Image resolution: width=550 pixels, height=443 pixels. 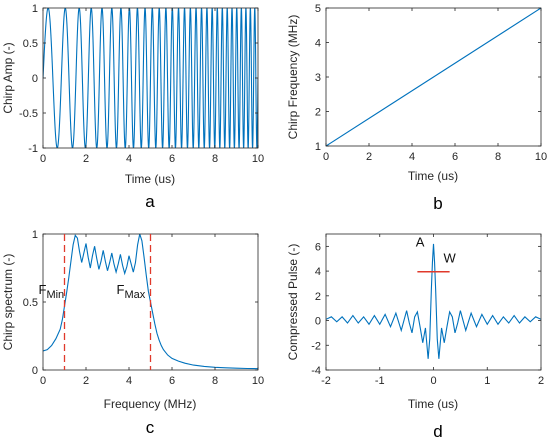 What do you see at coordinates (8, 302) in the screenshot?
I see `y-axis-label: Chirp spectrum (-)` at bounding box center [8, 302].